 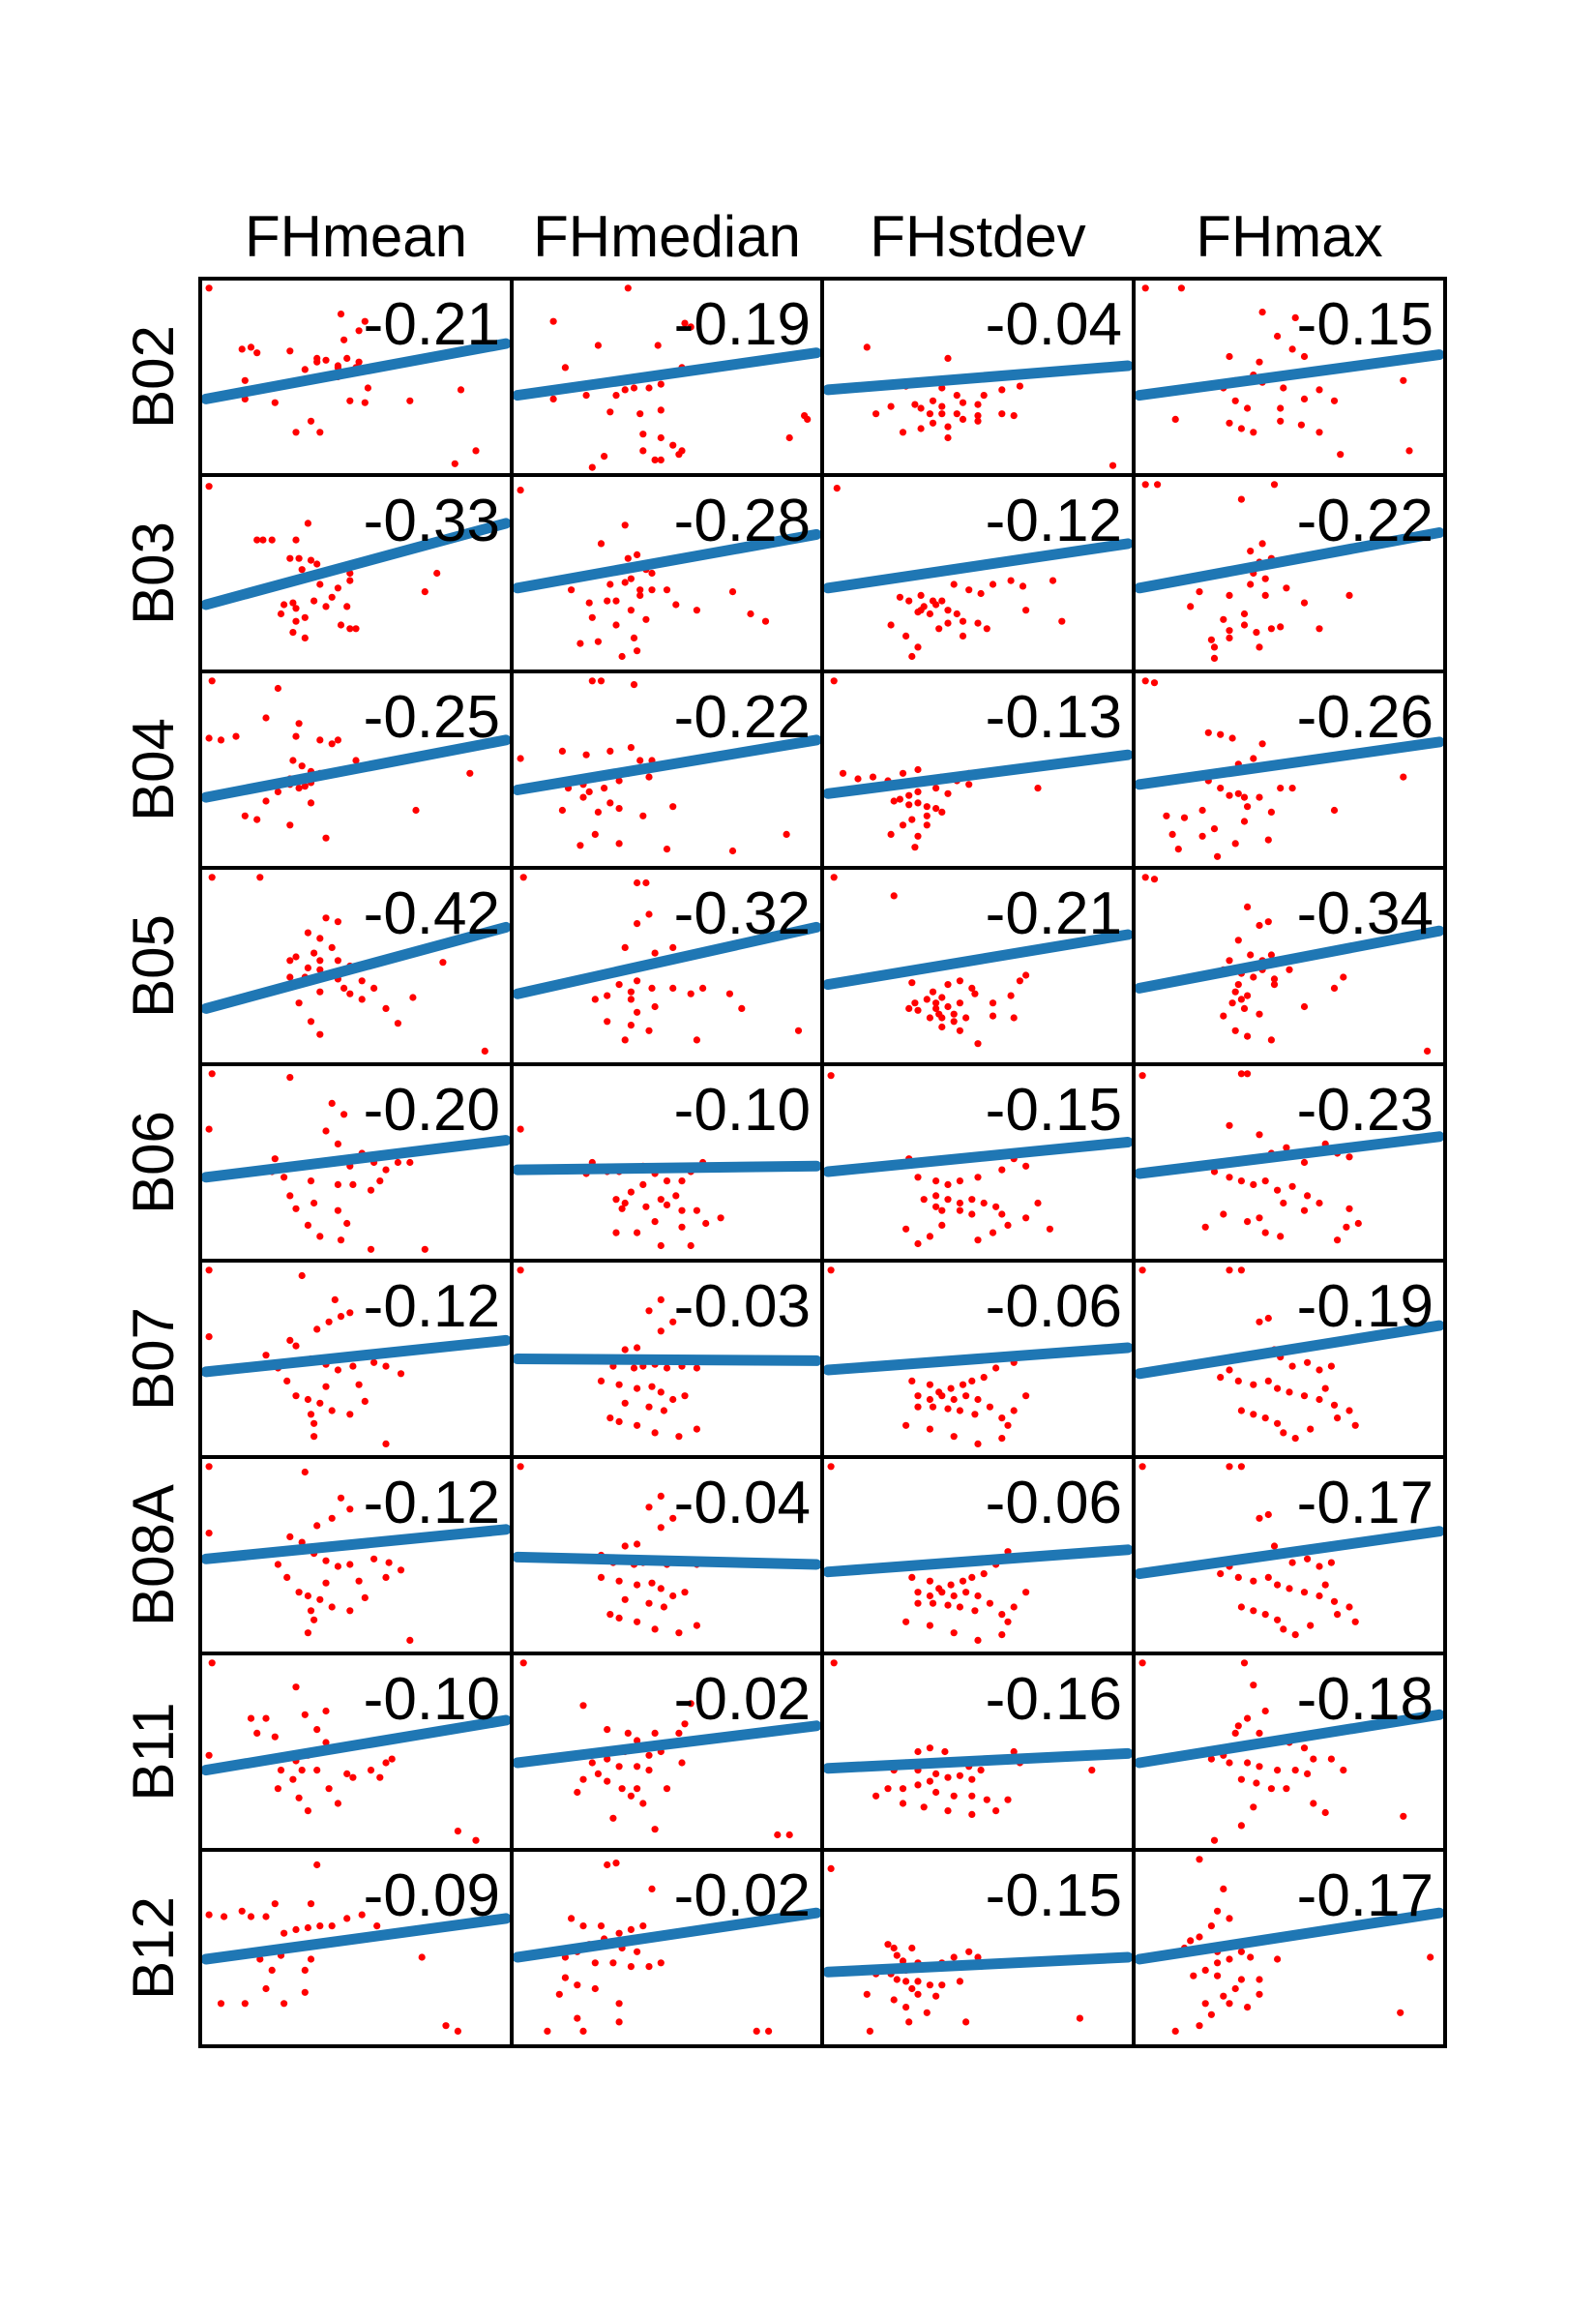 I want to click on correlation-label: -0.16, so click(x=1054, y=1699).